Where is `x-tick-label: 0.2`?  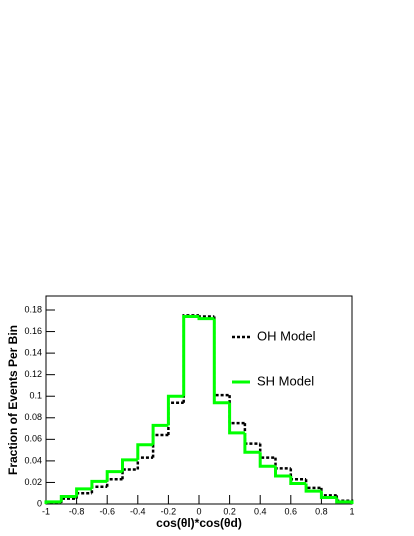 x-tick-label: 0.2 is located at coordinates (229, 511).